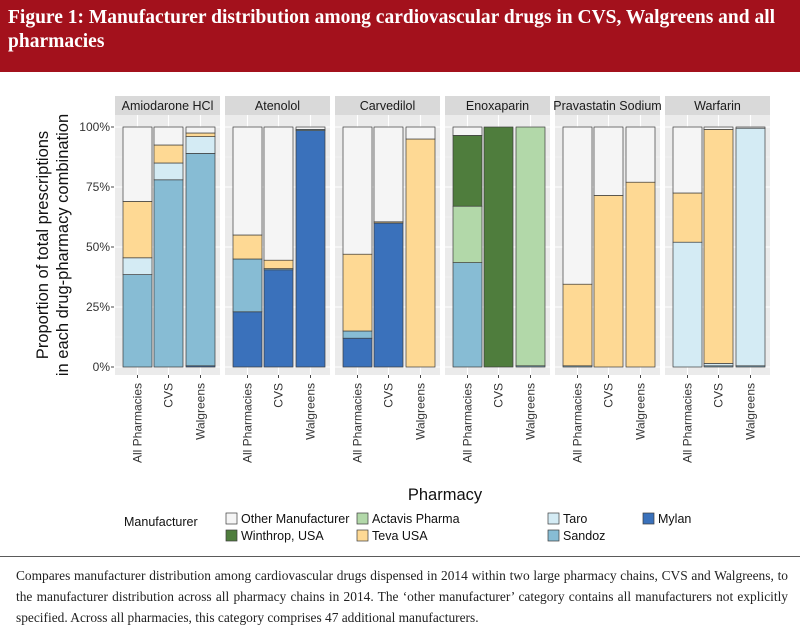 The image size is (800, 632). What do you see at coordinates (137, 321) in the screenshot?
I see `bar-segment-amiodarone-hcl-all-pharmacies-sandoz` at bounding box center [137, 321].